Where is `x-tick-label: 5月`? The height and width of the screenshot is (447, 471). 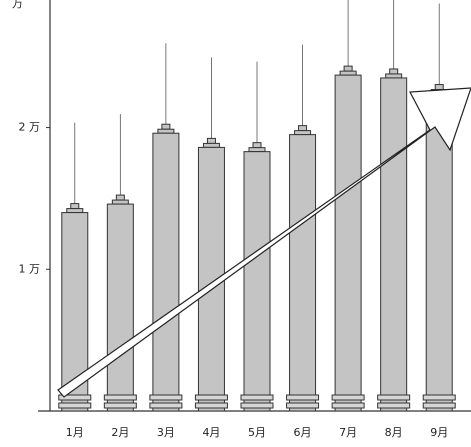 x-tick-label: 5月 is located at coordinates (257, 432).